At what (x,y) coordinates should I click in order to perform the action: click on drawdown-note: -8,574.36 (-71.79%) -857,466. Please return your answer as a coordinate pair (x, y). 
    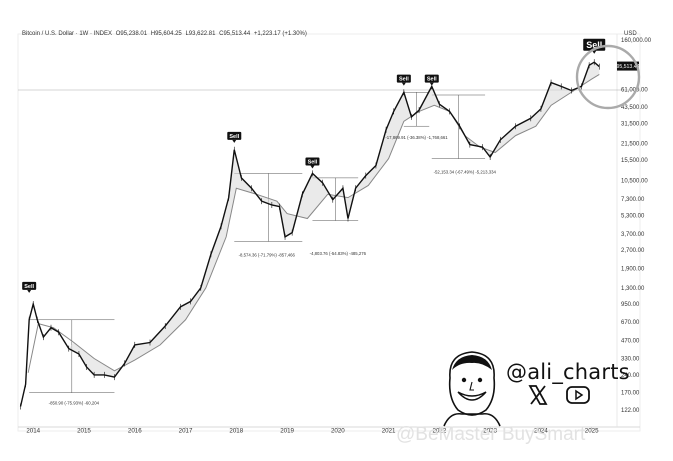
    Looking at the image, I should click on (267, 254).